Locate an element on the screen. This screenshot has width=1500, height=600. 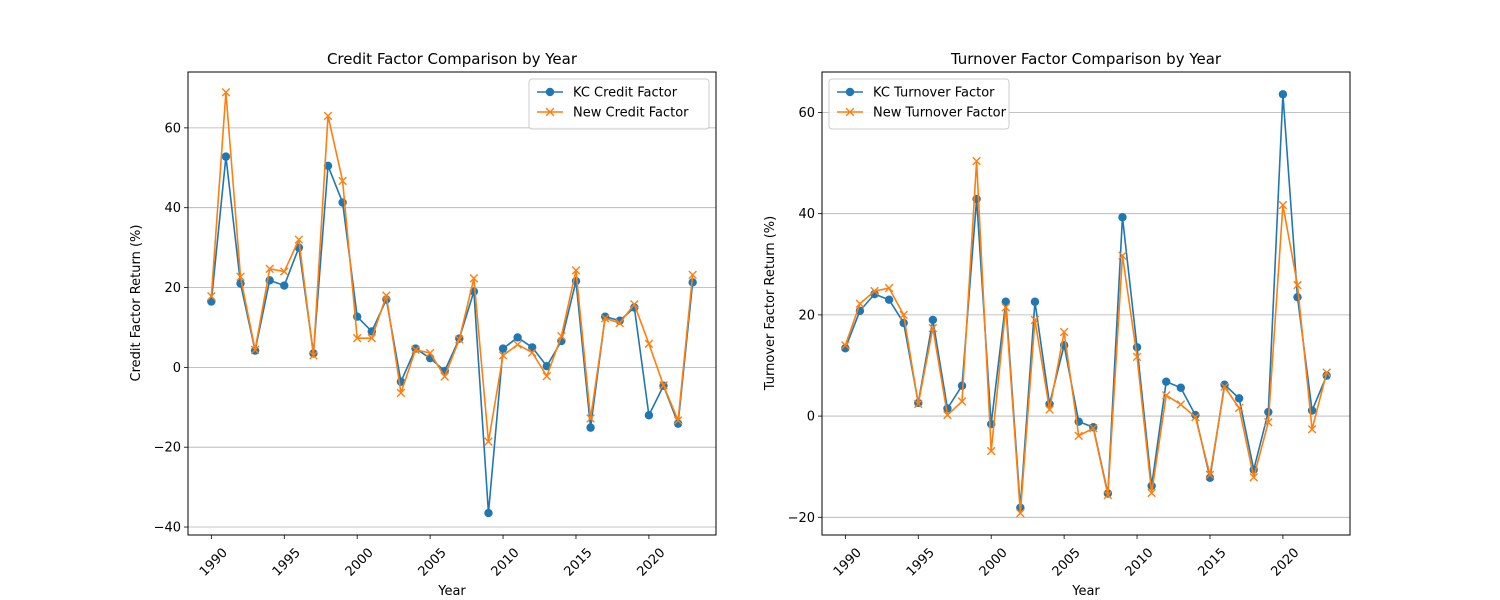
credit-chart-title: Credit Factor Comparison by Year is located at coordinates (452, 59).